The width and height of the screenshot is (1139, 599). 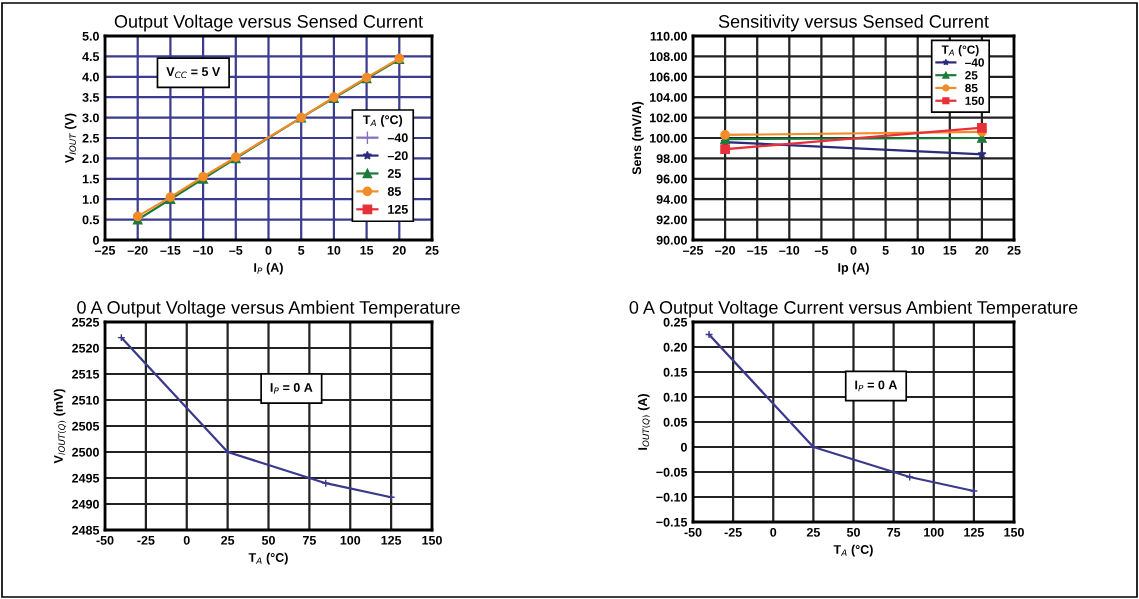 What do you see at coordinates (193, 73) in the screenshot?
I see `annotation: V$_{CC}$ = 5 V` at bounding box center [193, 73].